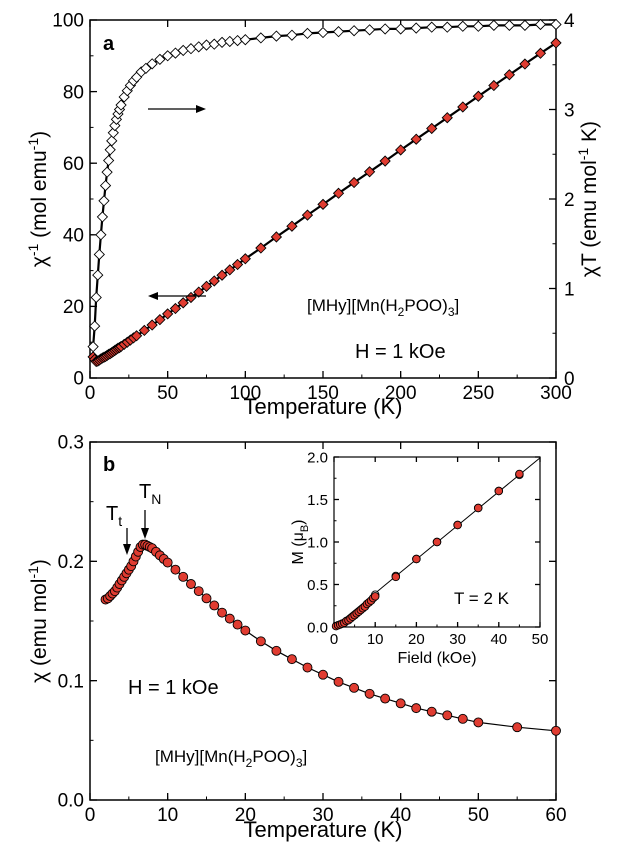 The width and height of the screenshot is (618, 853). Describe the element at coordinates (127, 541) in the screenshot. I see `tt-arrow` at that location.